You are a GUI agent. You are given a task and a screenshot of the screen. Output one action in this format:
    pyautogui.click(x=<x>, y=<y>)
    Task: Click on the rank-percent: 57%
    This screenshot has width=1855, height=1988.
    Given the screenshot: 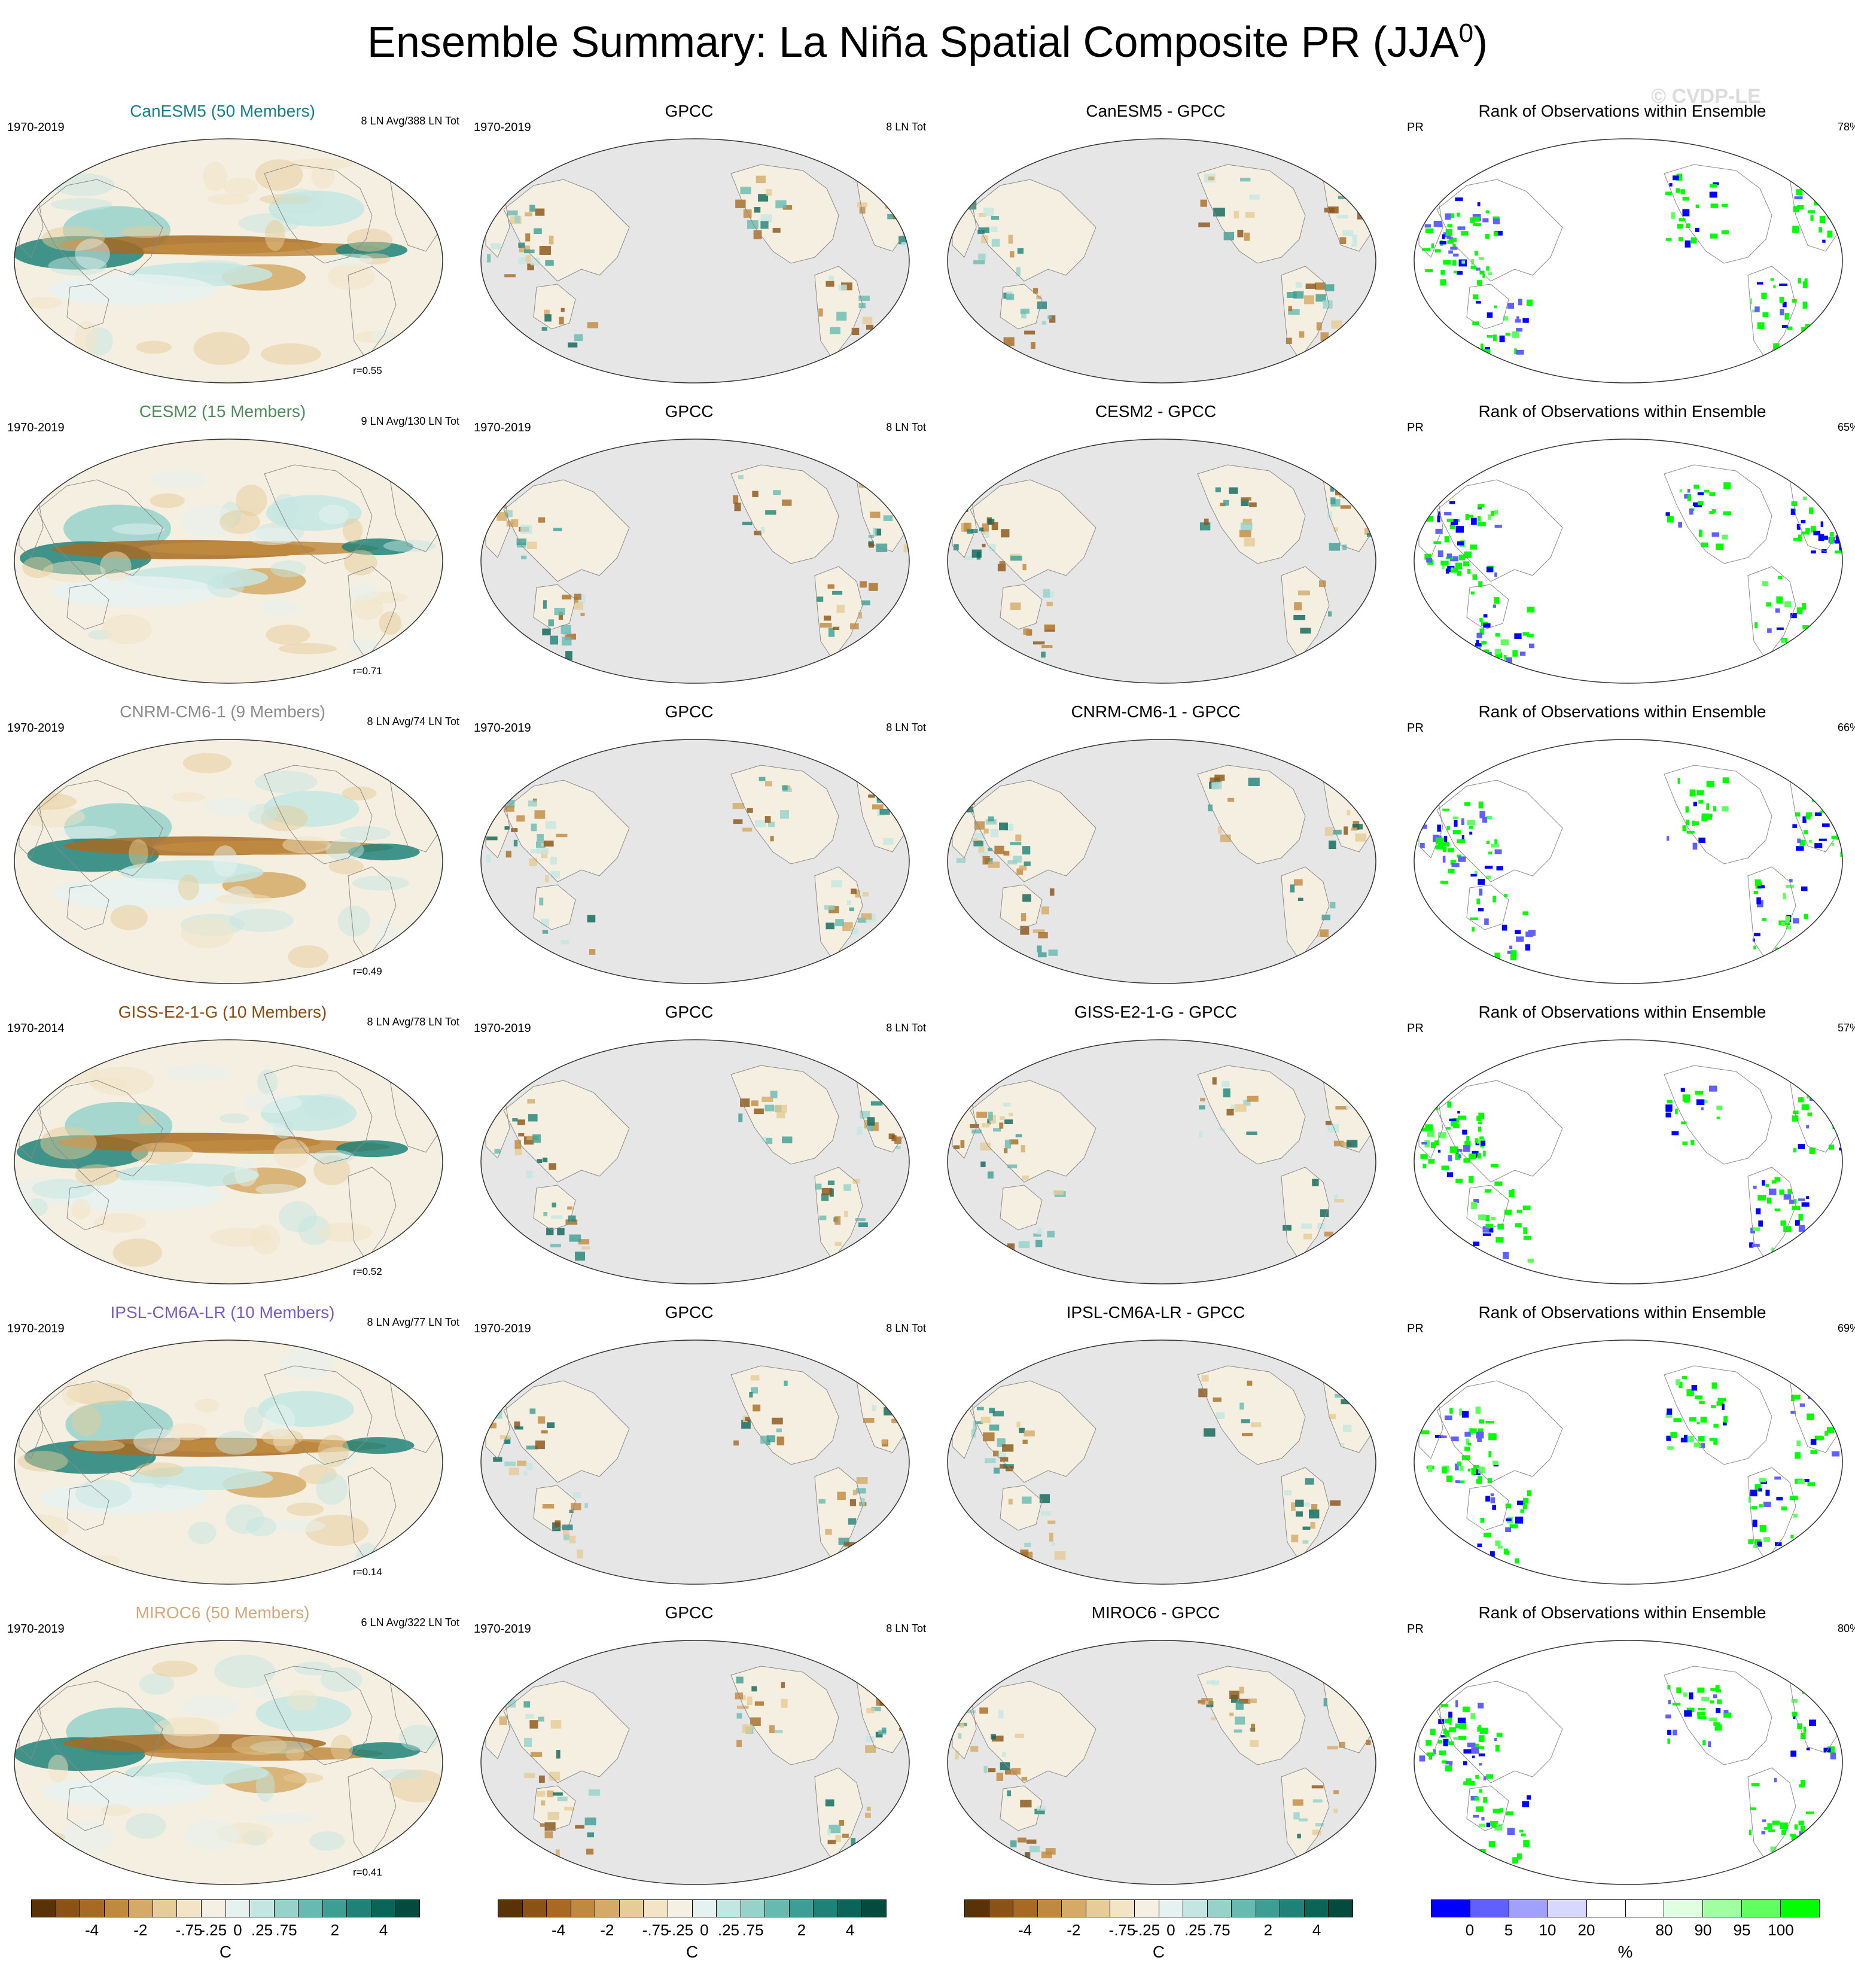 What is the action you would take?
    pyautogui.click(x=1846, y=1028)
    